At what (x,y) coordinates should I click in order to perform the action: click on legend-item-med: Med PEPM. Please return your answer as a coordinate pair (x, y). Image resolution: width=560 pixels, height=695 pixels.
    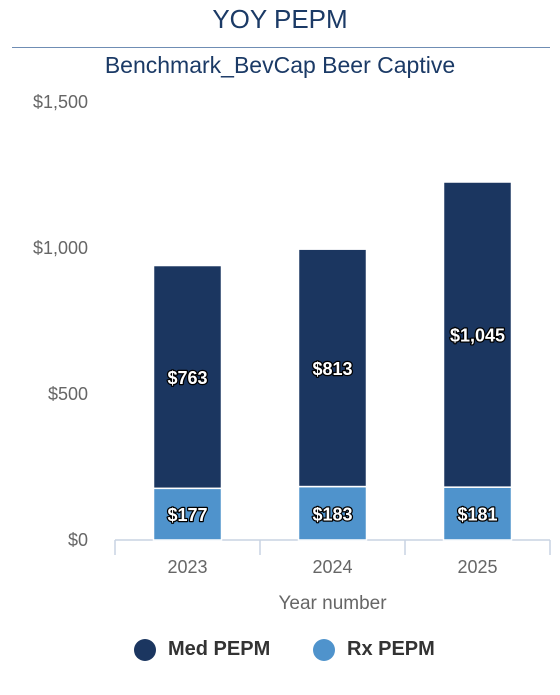
    Looking at the image, I should click on (202, 649).